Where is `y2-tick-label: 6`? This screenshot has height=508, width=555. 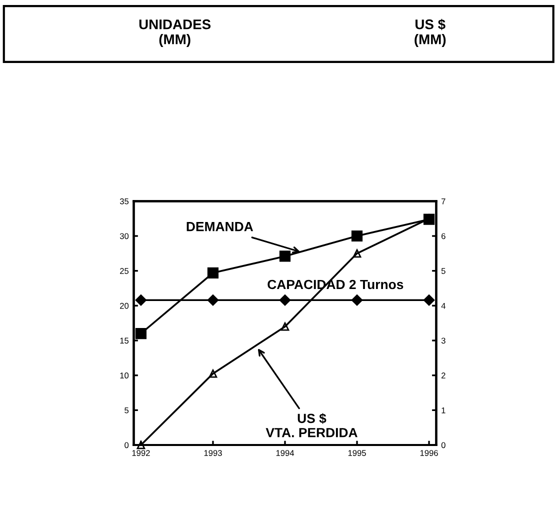
y2-tick-label: 6 is located at coordinates (444, 236).